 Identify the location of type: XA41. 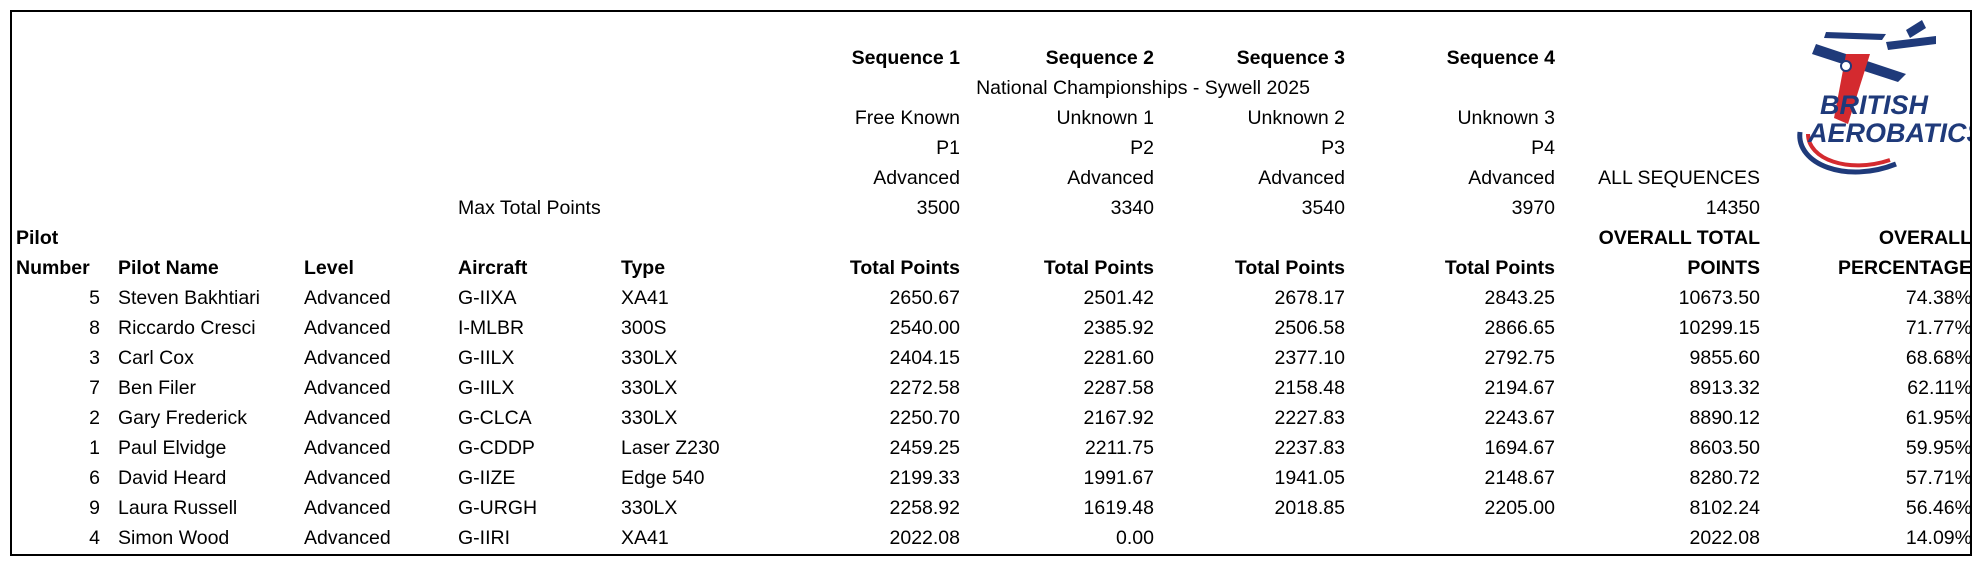
(645, 538).